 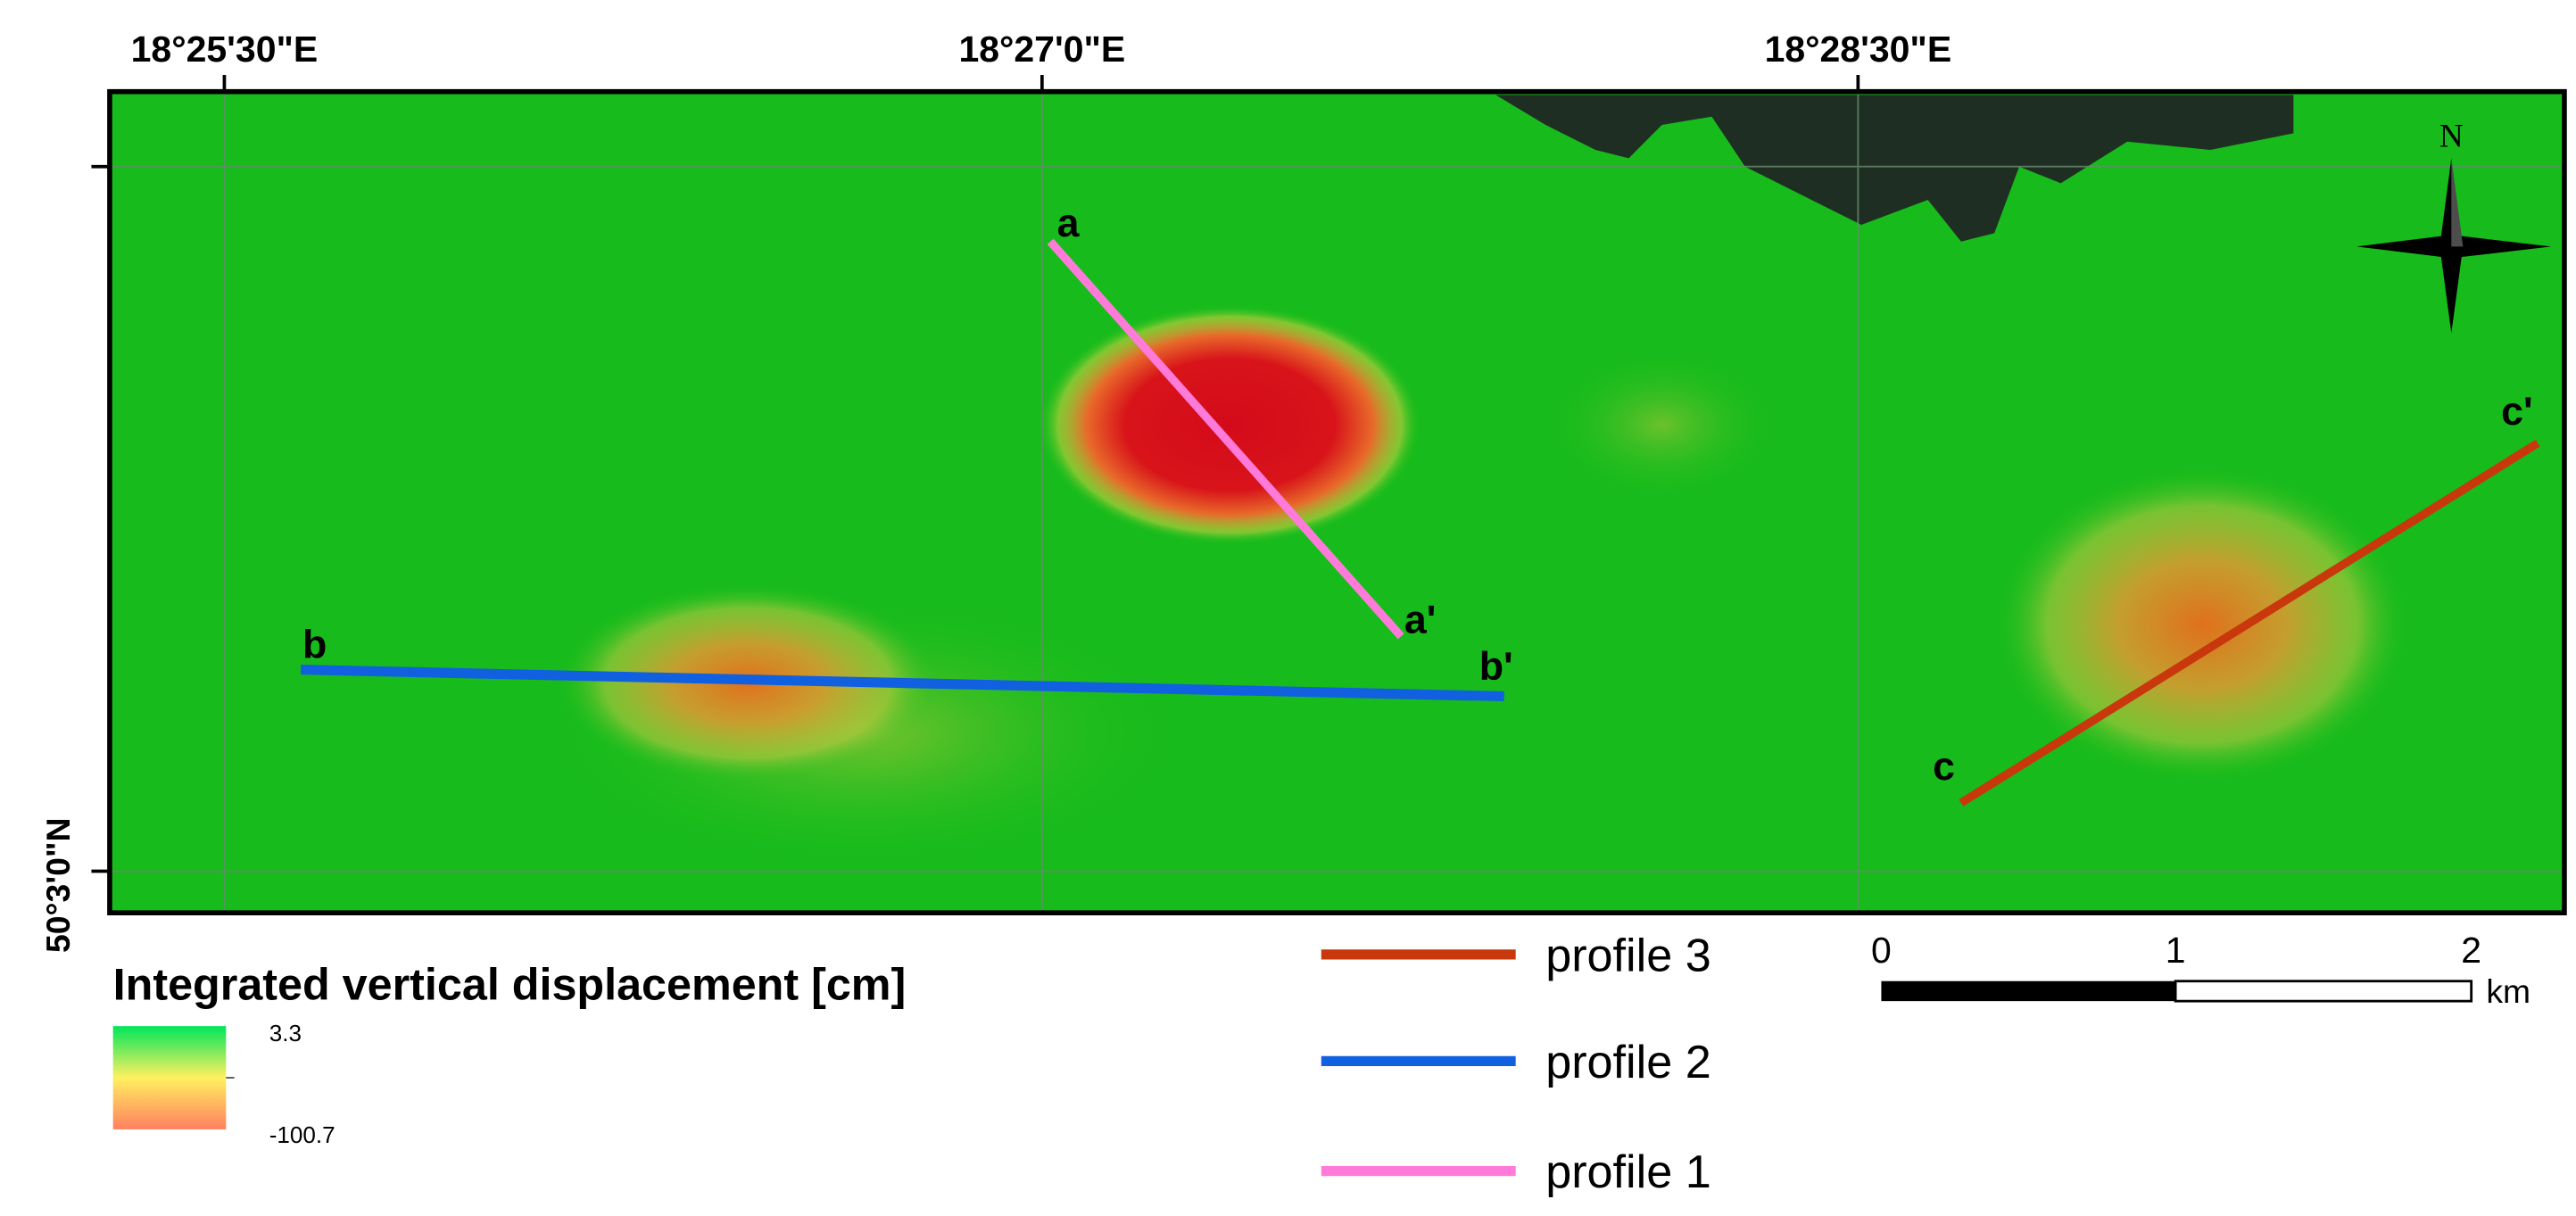 What do you see at coordinates (1041, 50) in the screenshot?
I see `longitude-label: 18°27'0"E` at bounding box center [1041, 50].